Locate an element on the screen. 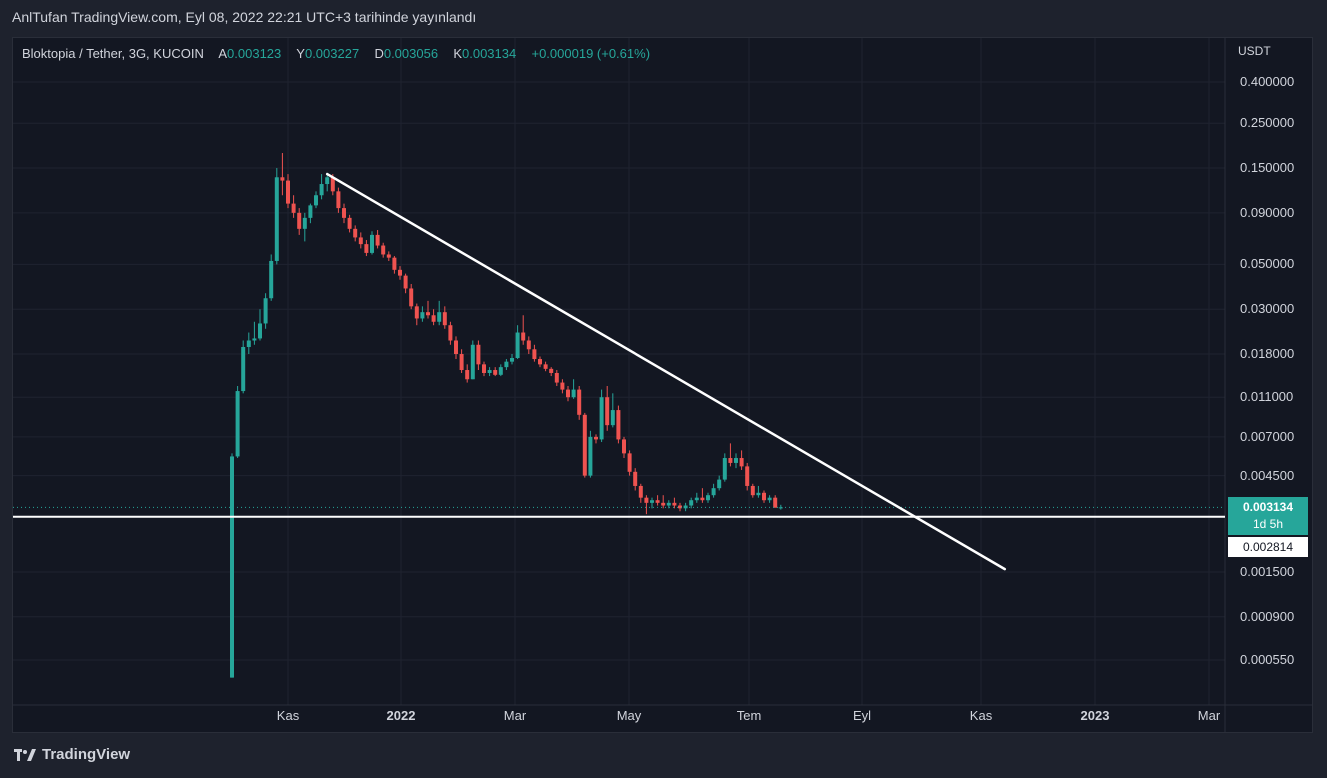 This screenshot has width=1327, height=778. price-tick-label: 0.150000 is located at coordinates (1267, 168).